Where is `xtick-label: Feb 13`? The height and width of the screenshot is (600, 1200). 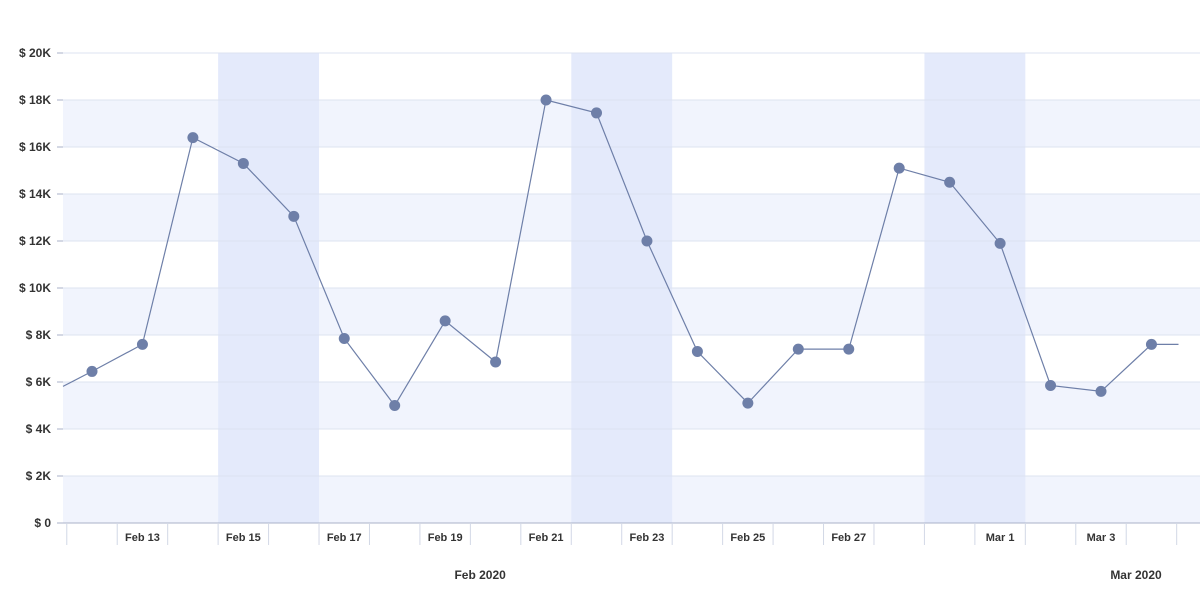
xtick-label: Feb 13 is located at coordinates (142, 538).